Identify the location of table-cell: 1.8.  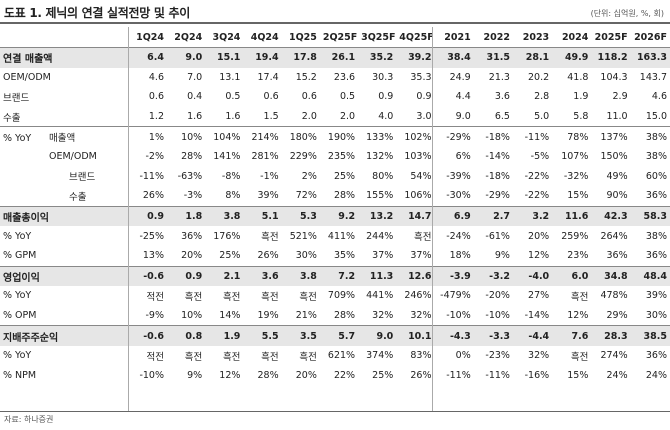
(186, 216).